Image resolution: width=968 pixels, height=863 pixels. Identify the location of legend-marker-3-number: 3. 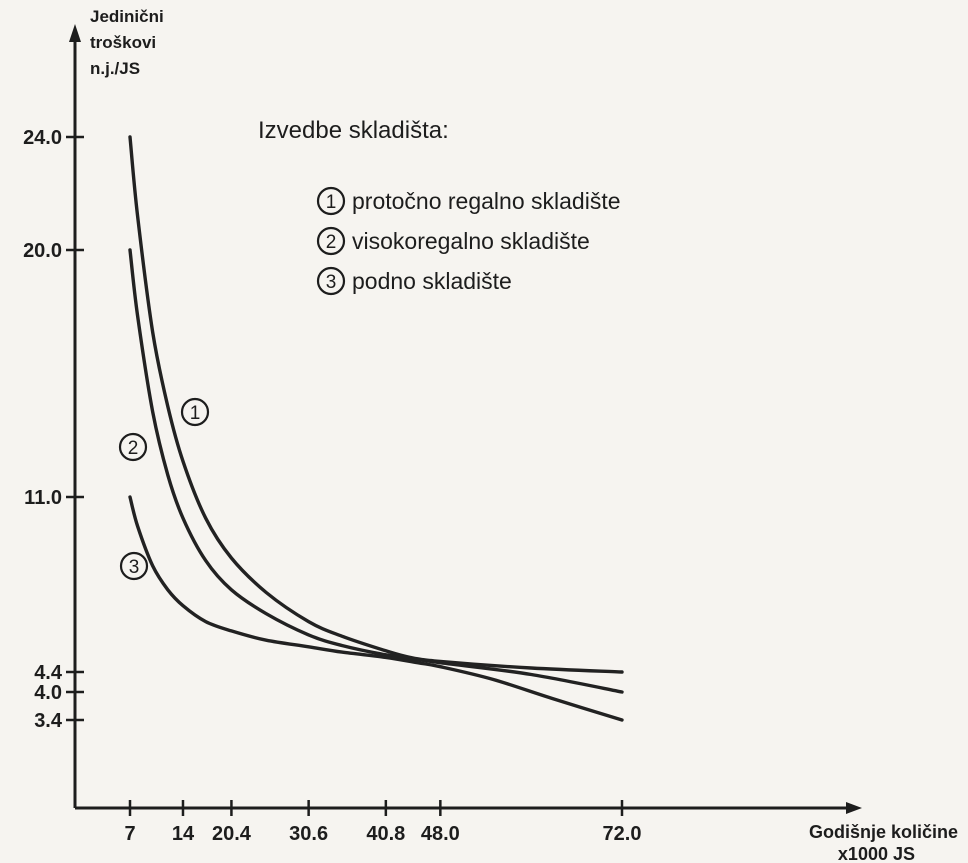
(331, 282).